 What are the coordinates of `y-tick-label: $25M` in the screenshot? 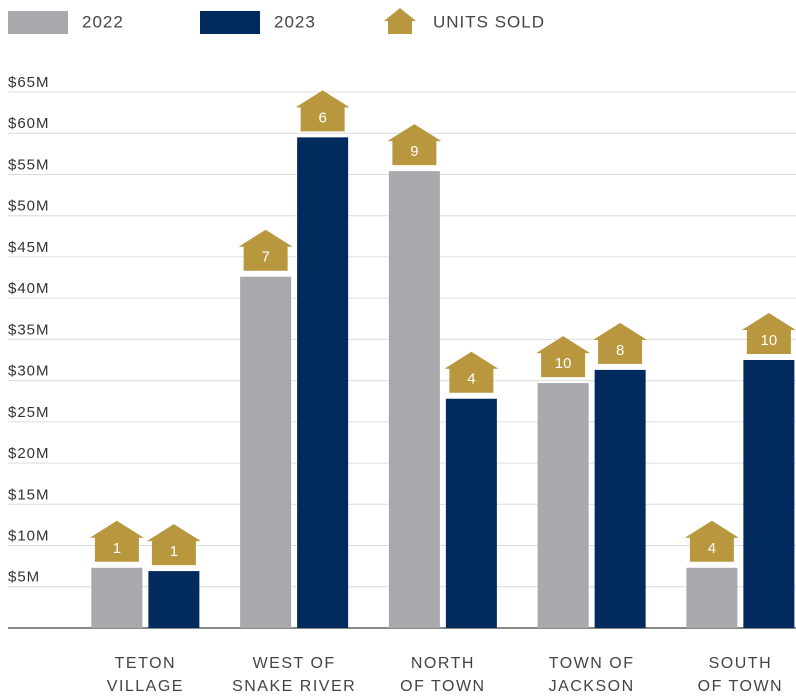 It's located at (29, 412).